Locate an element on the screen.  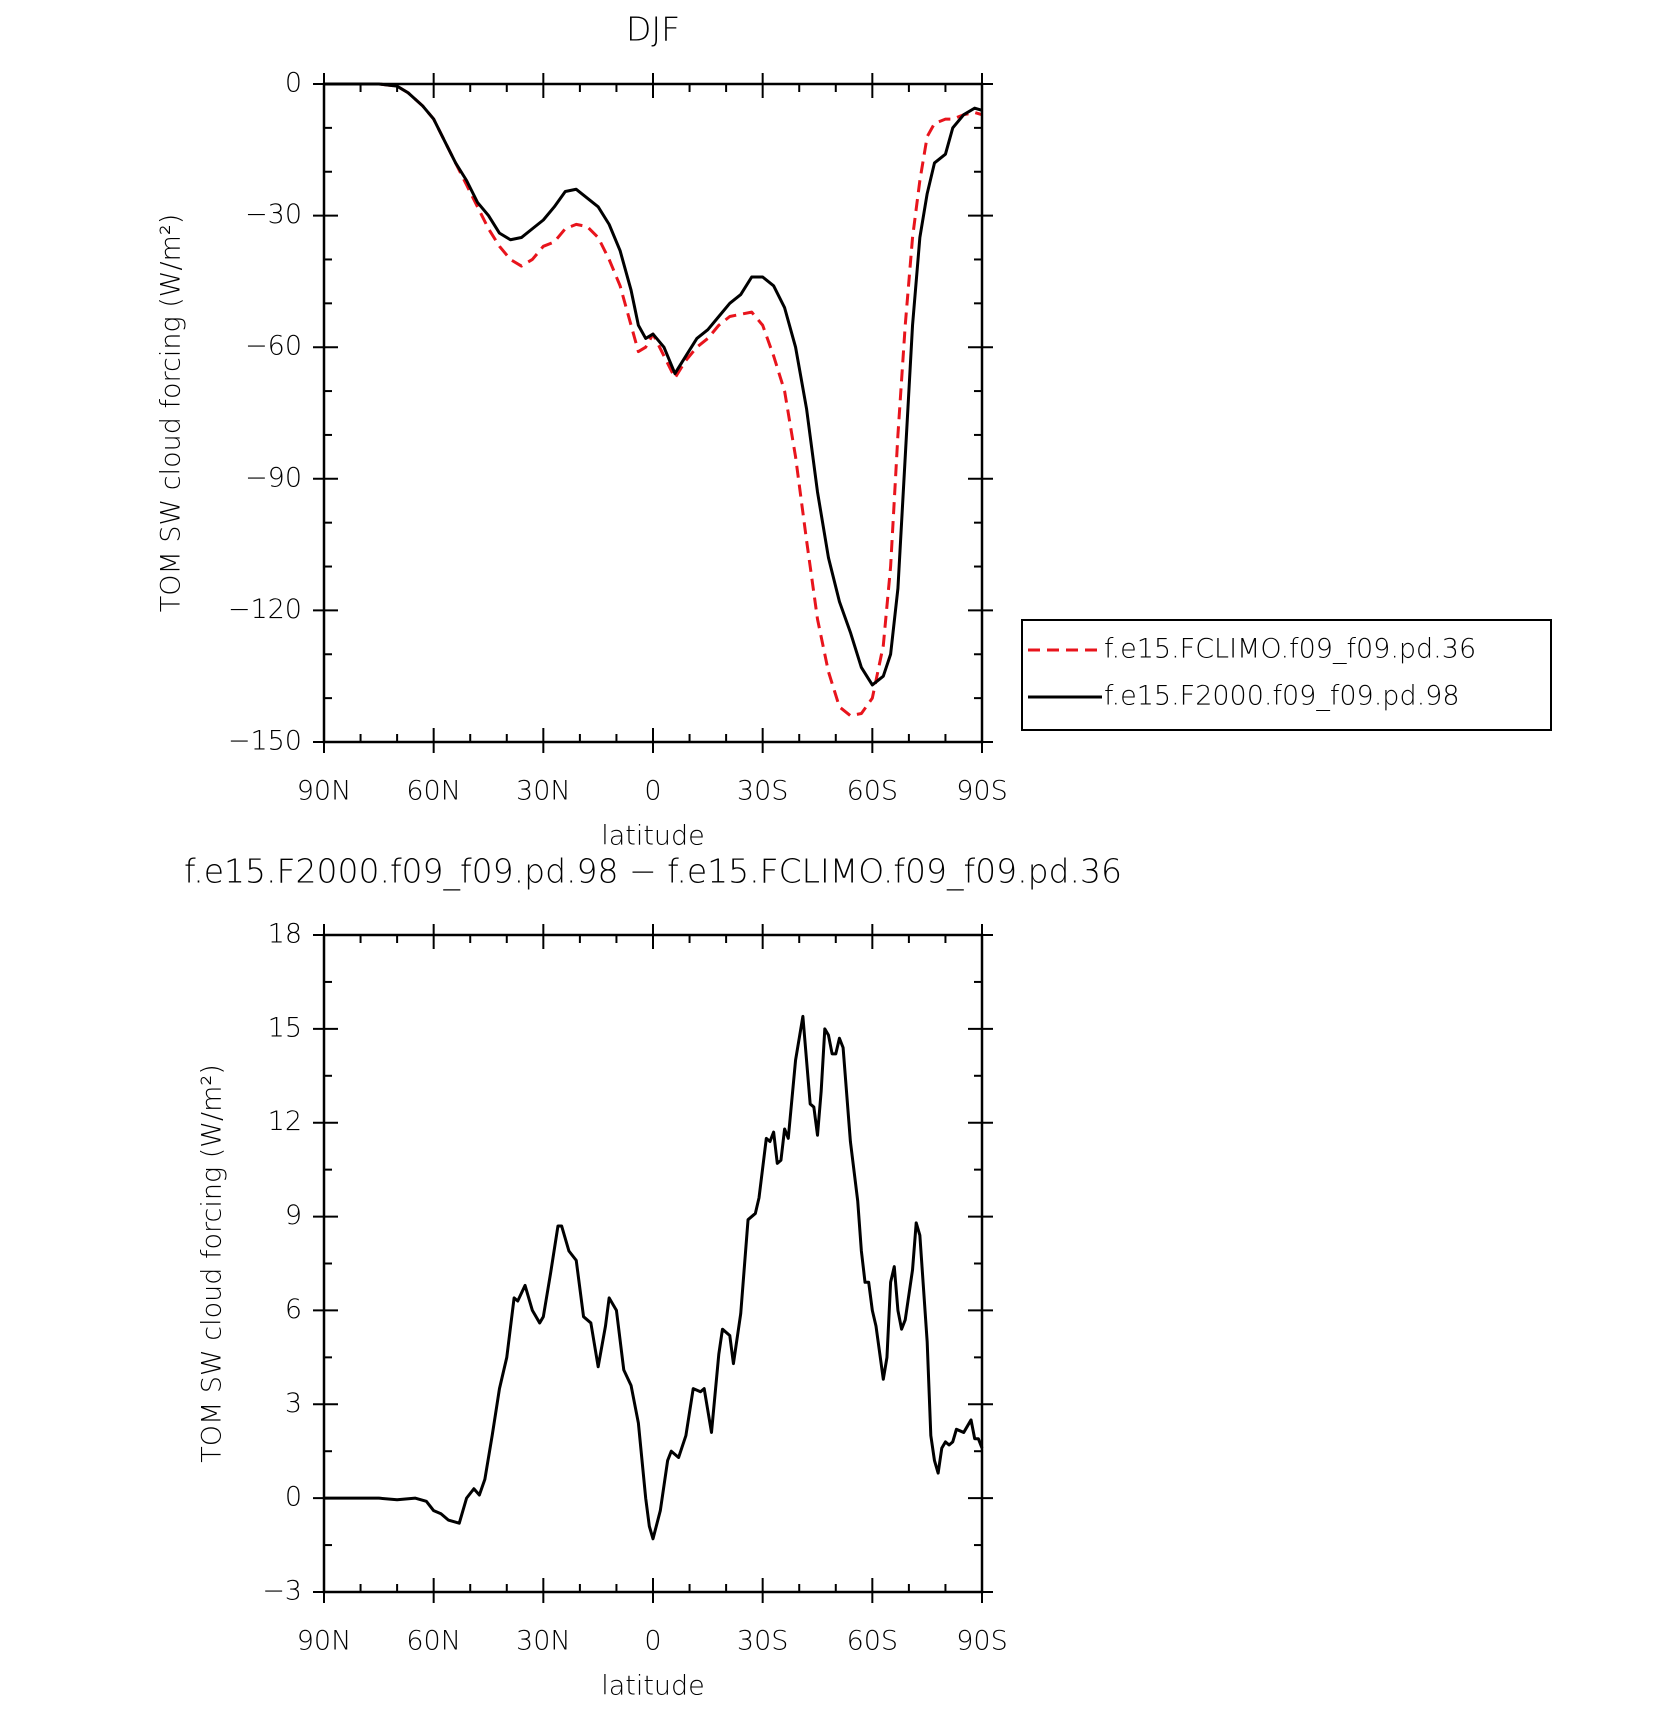
y-tick-label: 18 is located at coordinates (285, 934).